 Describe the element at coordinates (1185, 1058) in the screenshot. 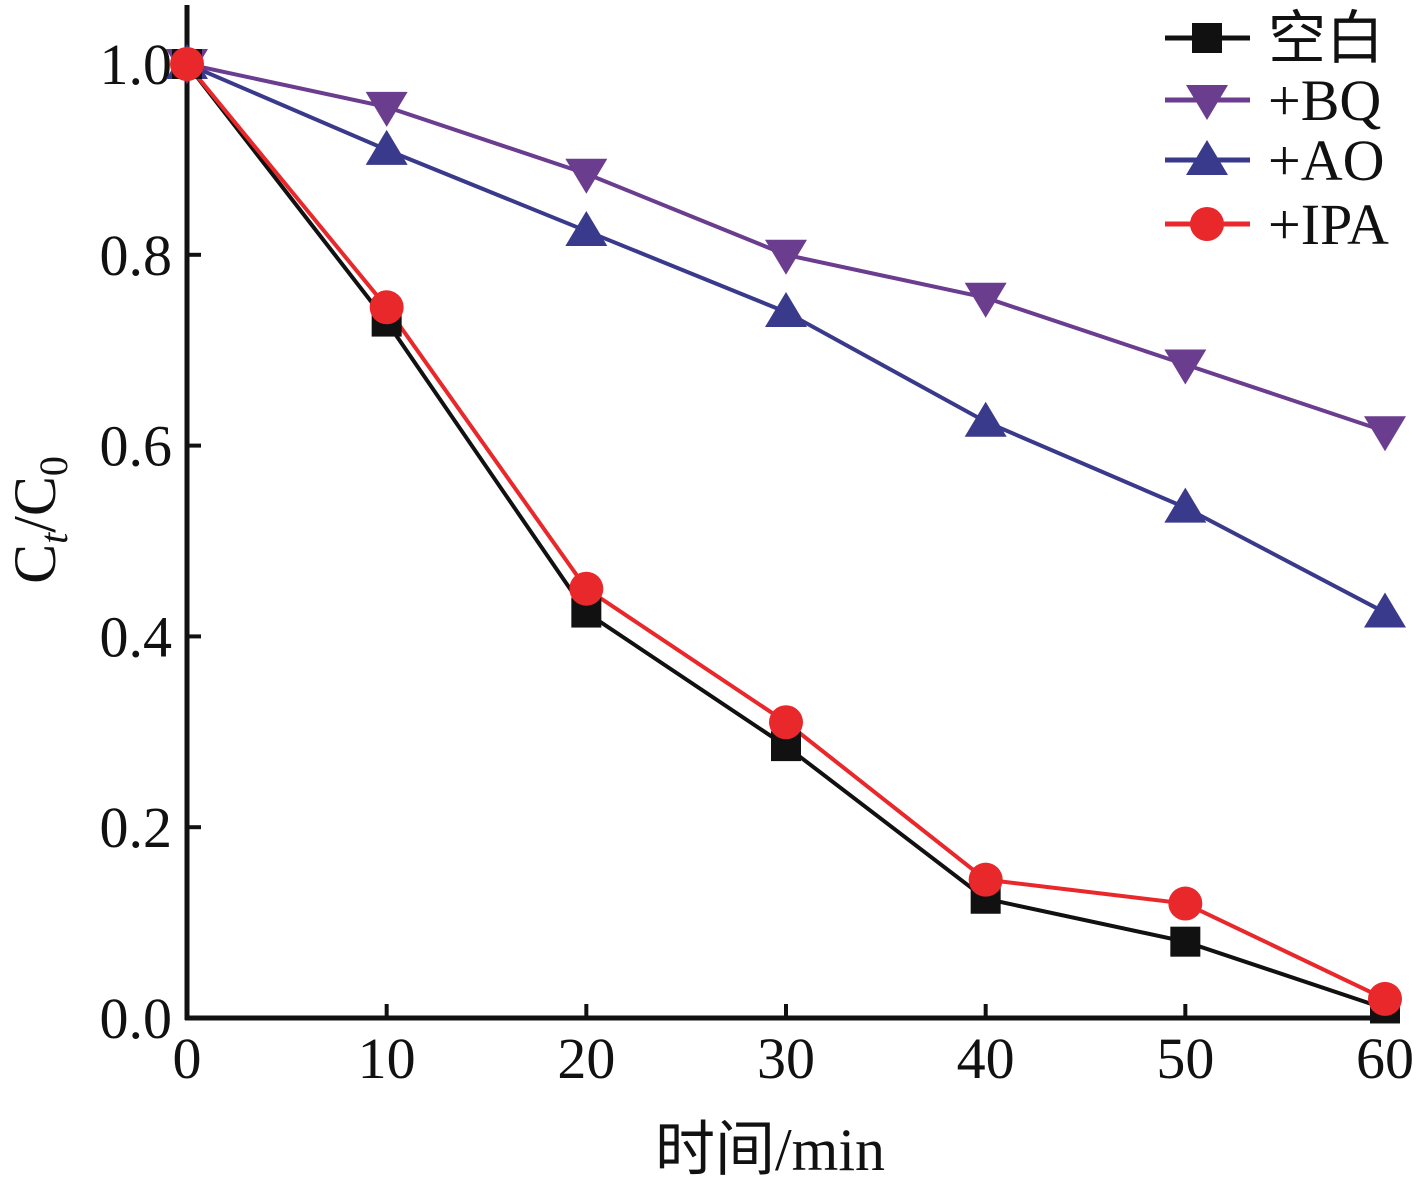

I see `x-tick-label: 50` at that location.